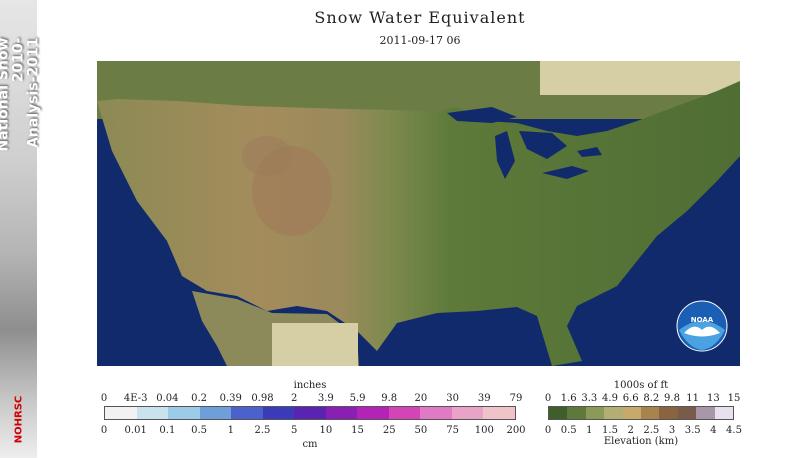  I want to click on svg-text: NOAA, so click(702, 320).